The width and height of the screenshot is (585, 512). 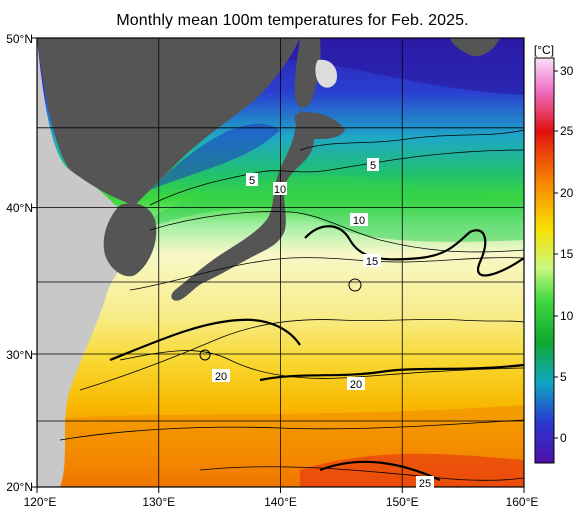 What do you see at coordinates (19, 487) in the screenshot?
I see `lat-label-20: 20°N` at bounding box center [19, 487].